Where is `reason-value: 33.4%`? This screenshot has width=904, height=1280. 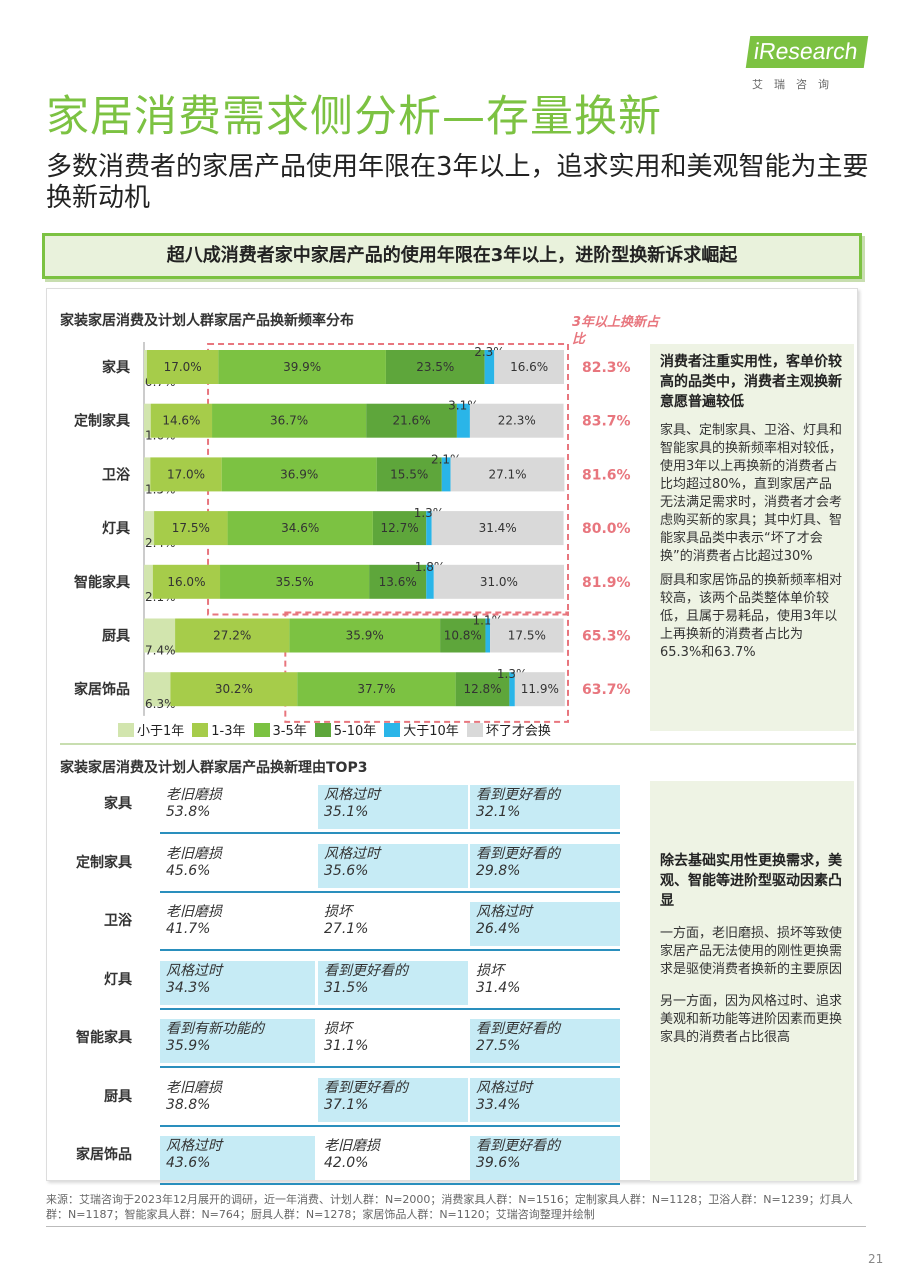 reason-value: 33.4% is located at coordinates (498, 1104).